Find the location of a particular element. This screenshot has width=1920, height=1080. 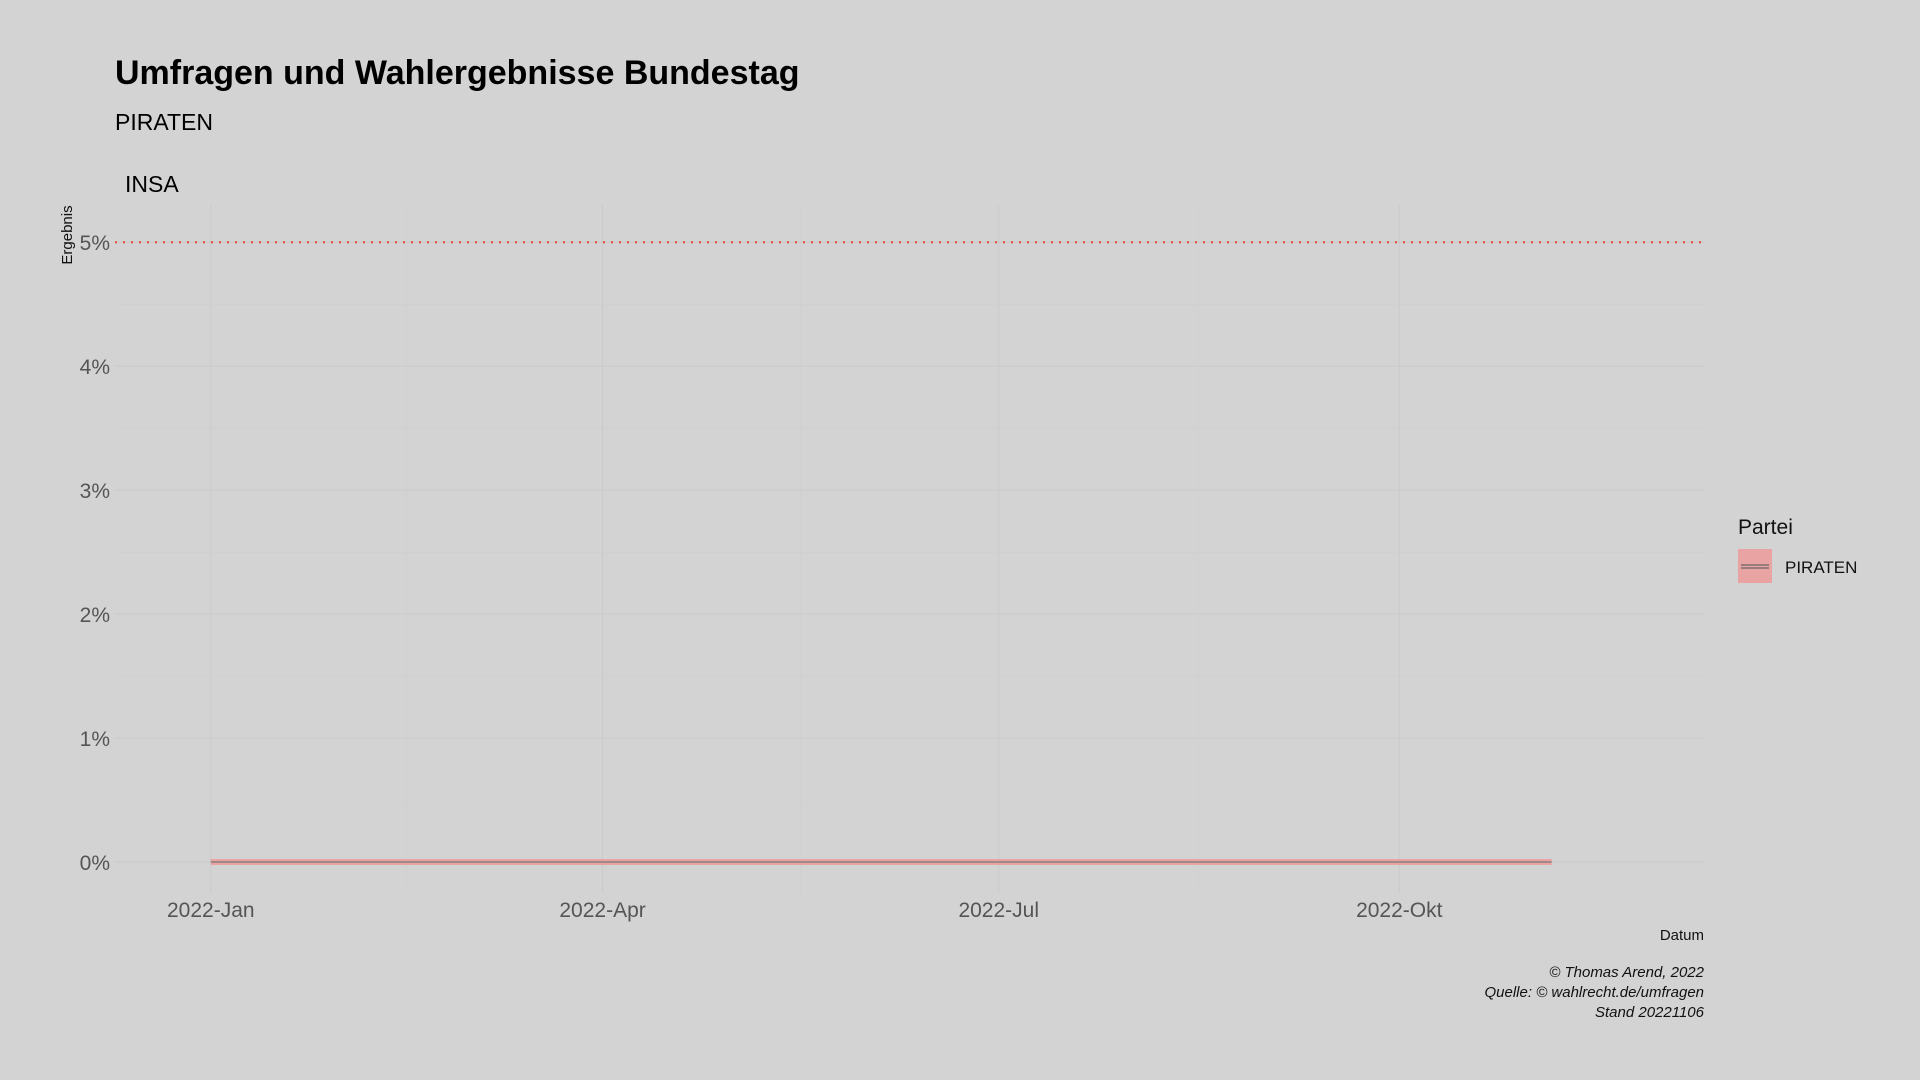

y-tick-label: 0% is located at coordinates (95, 863).